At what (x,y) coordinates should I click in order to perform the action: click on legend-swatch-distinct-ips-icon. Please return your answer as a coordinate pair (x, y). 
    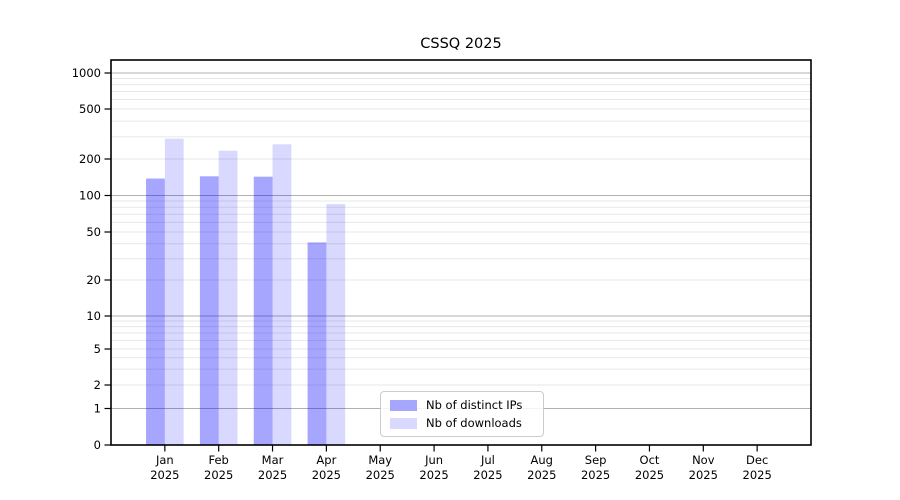
    Looking at the image, I should click on (403, 405).